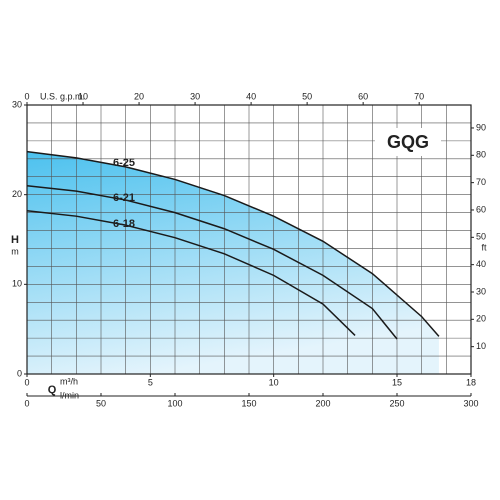 This screenshot has height=500, width=500. Describe the element at coordinates (396, 403) in the screenshot. I see `x2-tick-label: 250` at that location.